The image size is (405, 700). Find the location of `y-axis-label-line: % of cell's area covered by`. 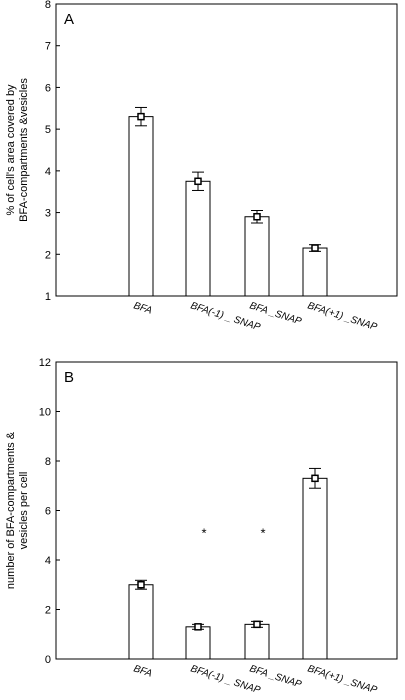

y-axis-label-line: % of cell's area covered by is located at coordinates (11, 150).